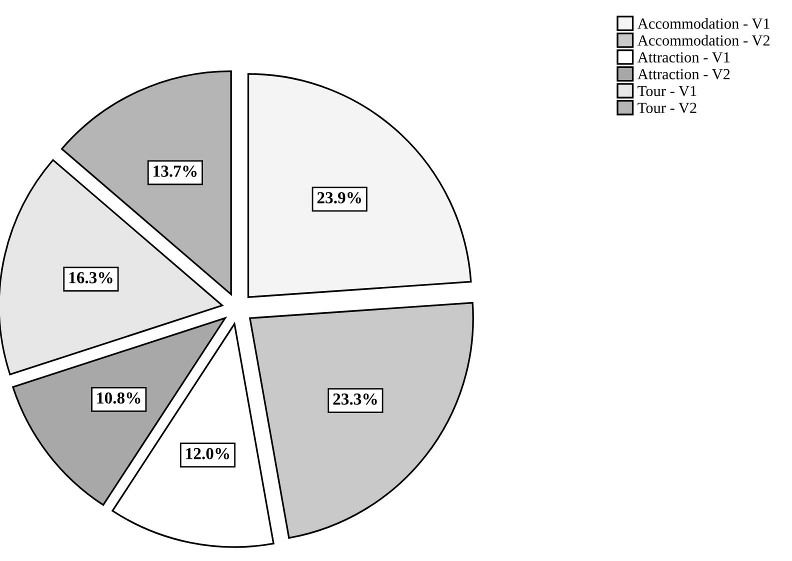 Image resolution: width=792 pixels, height=561 pixels. What do you see at coordinates (175, 171) in the screenshot?
I see `data-label: 13.7%` at bounding box center [175, 171].